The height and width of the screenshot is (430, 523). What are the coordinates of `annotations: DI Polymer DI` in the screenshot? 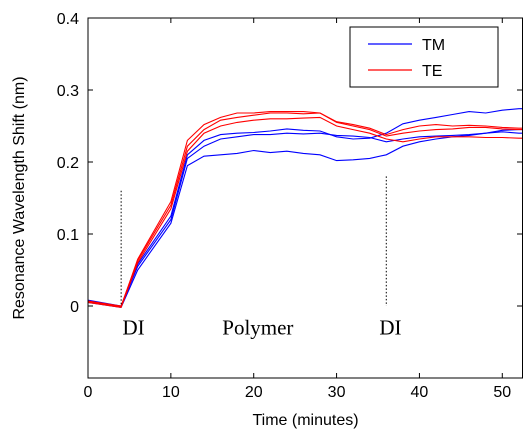 It's located at (261, 328).